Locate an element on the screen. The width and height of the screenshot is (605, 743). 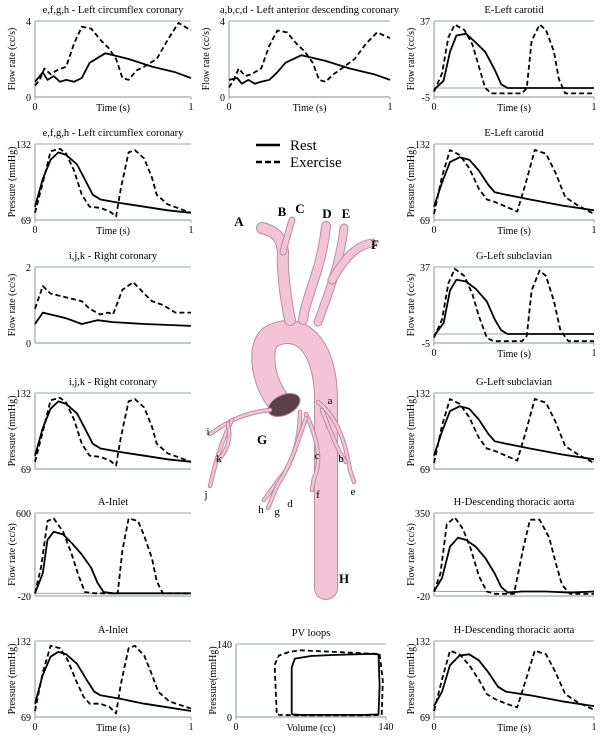
chart-title: A-Inlet is located at coordinates (113, 630).